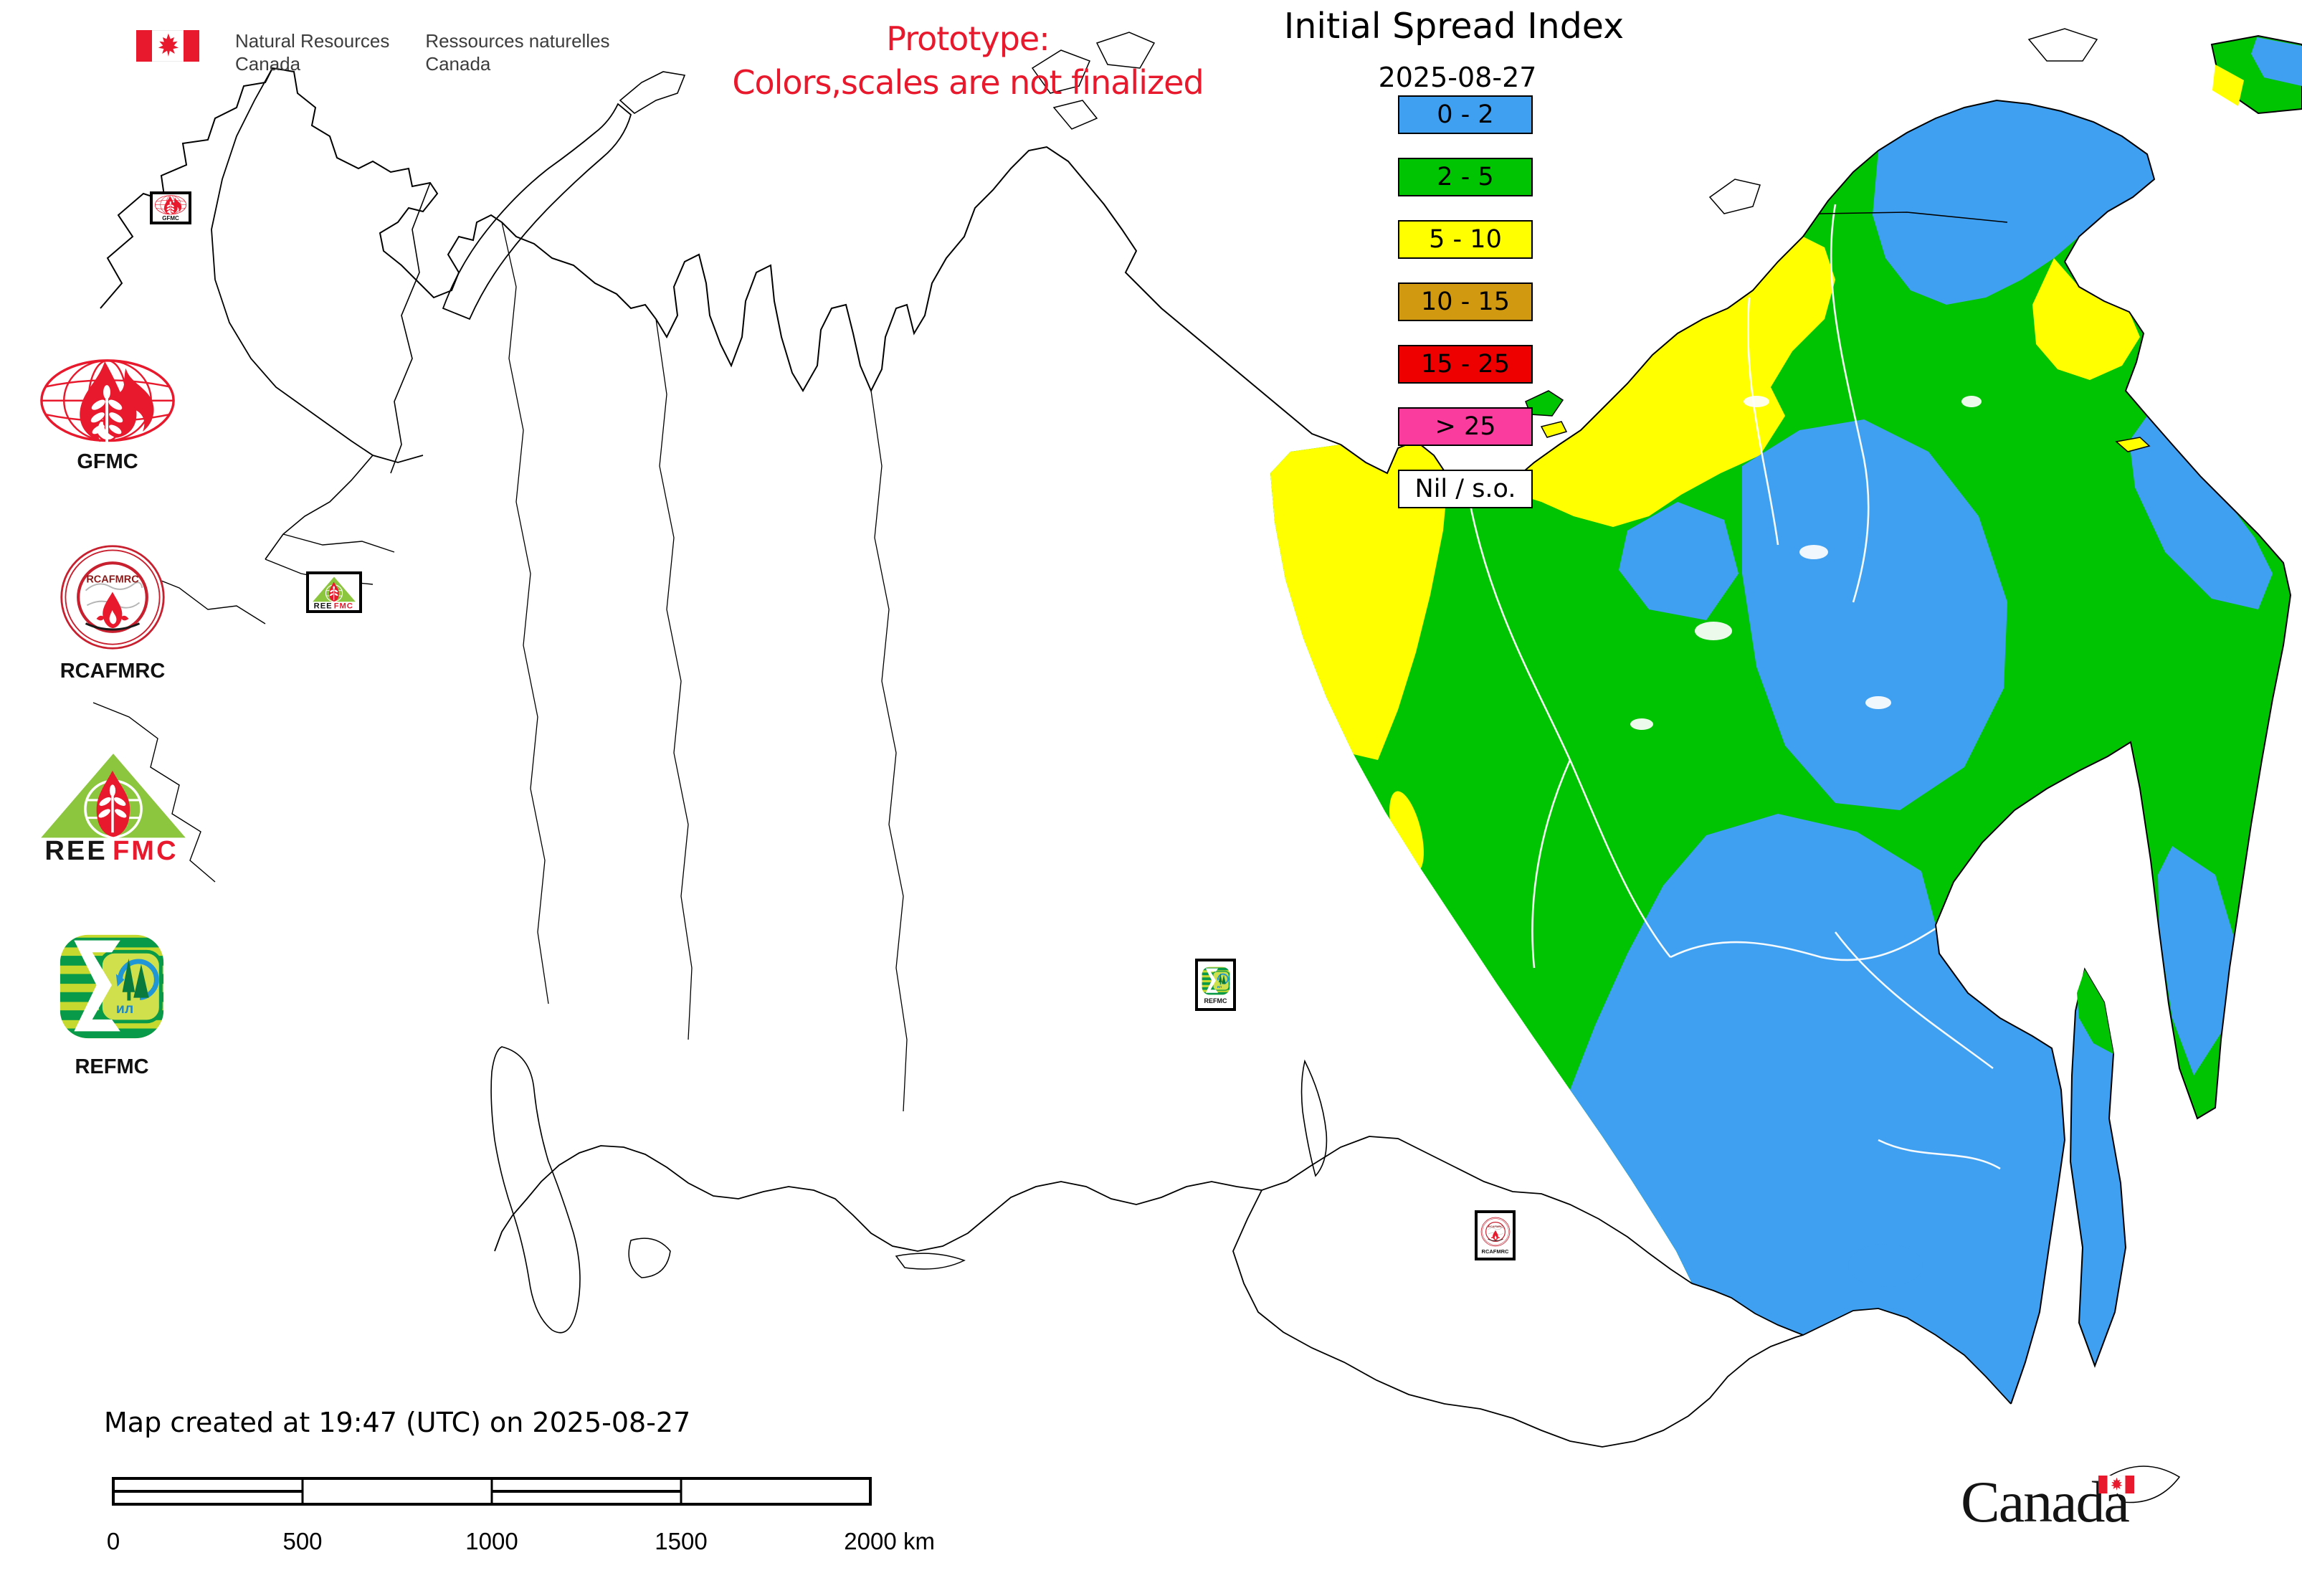 This screenshot has width=2302, height=1596. I want to click on rcafmrc-logo-icon, so click(113, 597).